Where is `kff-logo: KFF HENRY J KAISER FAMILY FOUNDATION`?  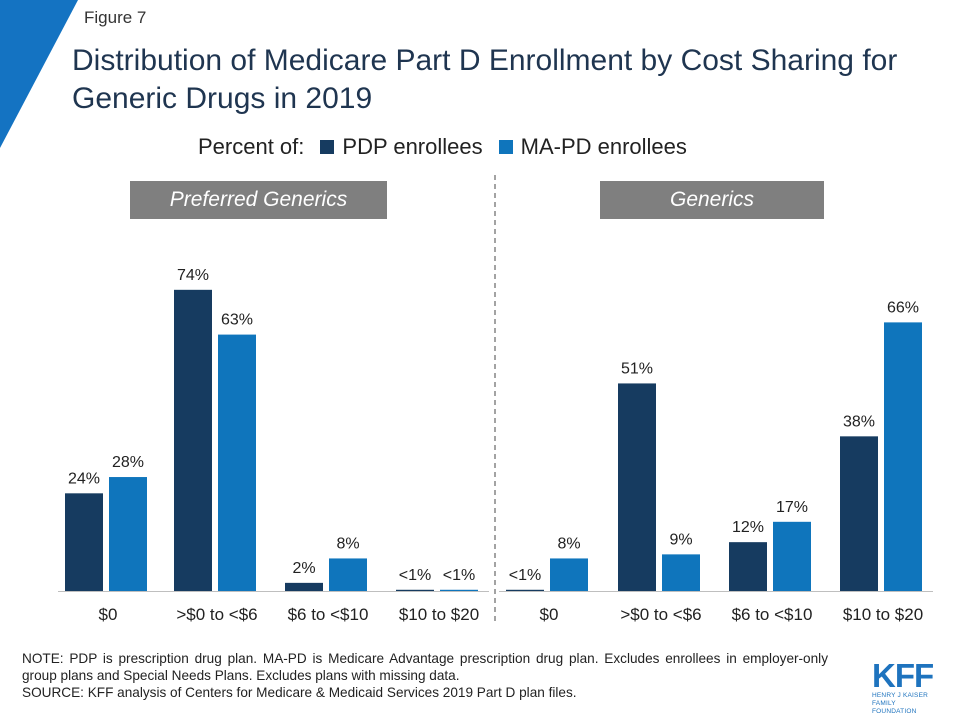
kff-logo: KFF HENRY J KAISER FAMILY FOUNDATION is located at coordinates (907, 686).